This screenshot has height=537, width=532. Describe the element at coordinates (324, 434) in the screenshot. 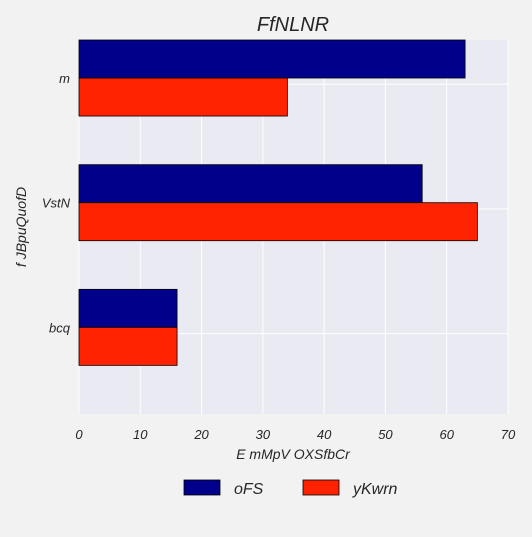

I see `x-tick-label-40: 40` at that location.